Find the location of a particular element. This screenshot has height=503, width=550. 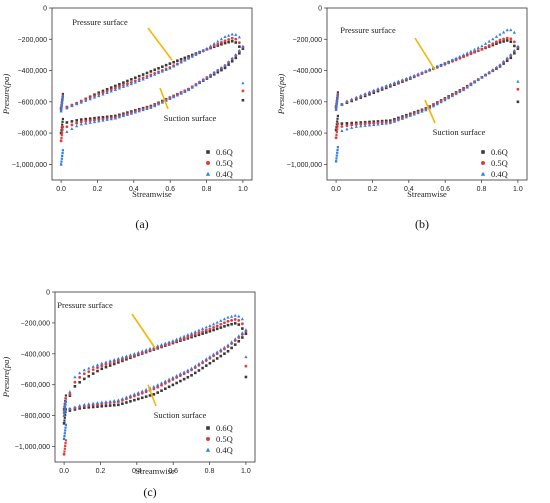

legend-label: 0.6Q is located at coordinates (224, 152).